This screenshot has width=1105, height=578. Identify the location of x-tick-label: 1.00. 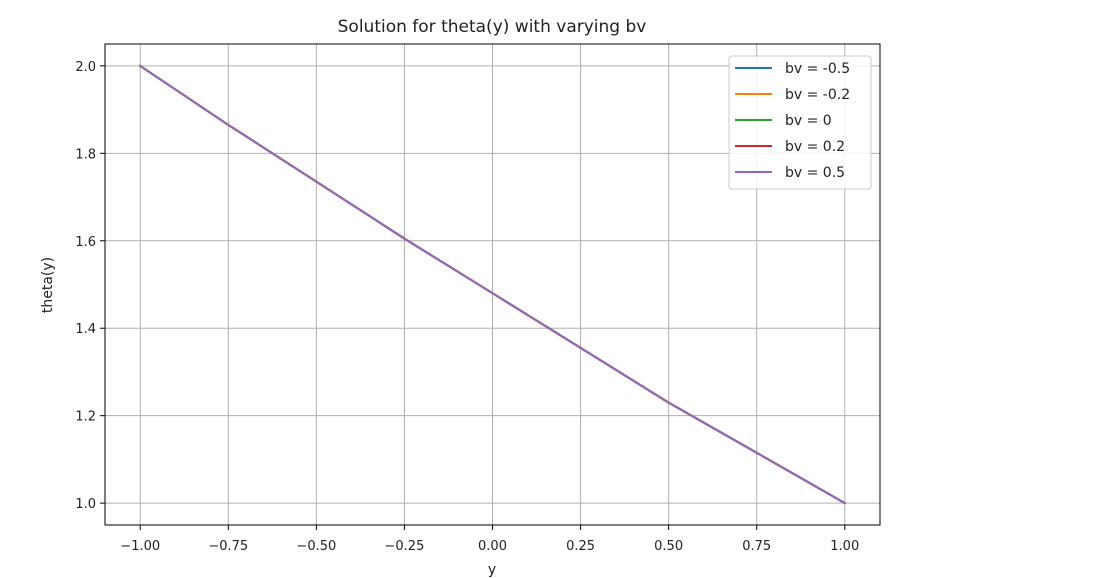
(844, 546).